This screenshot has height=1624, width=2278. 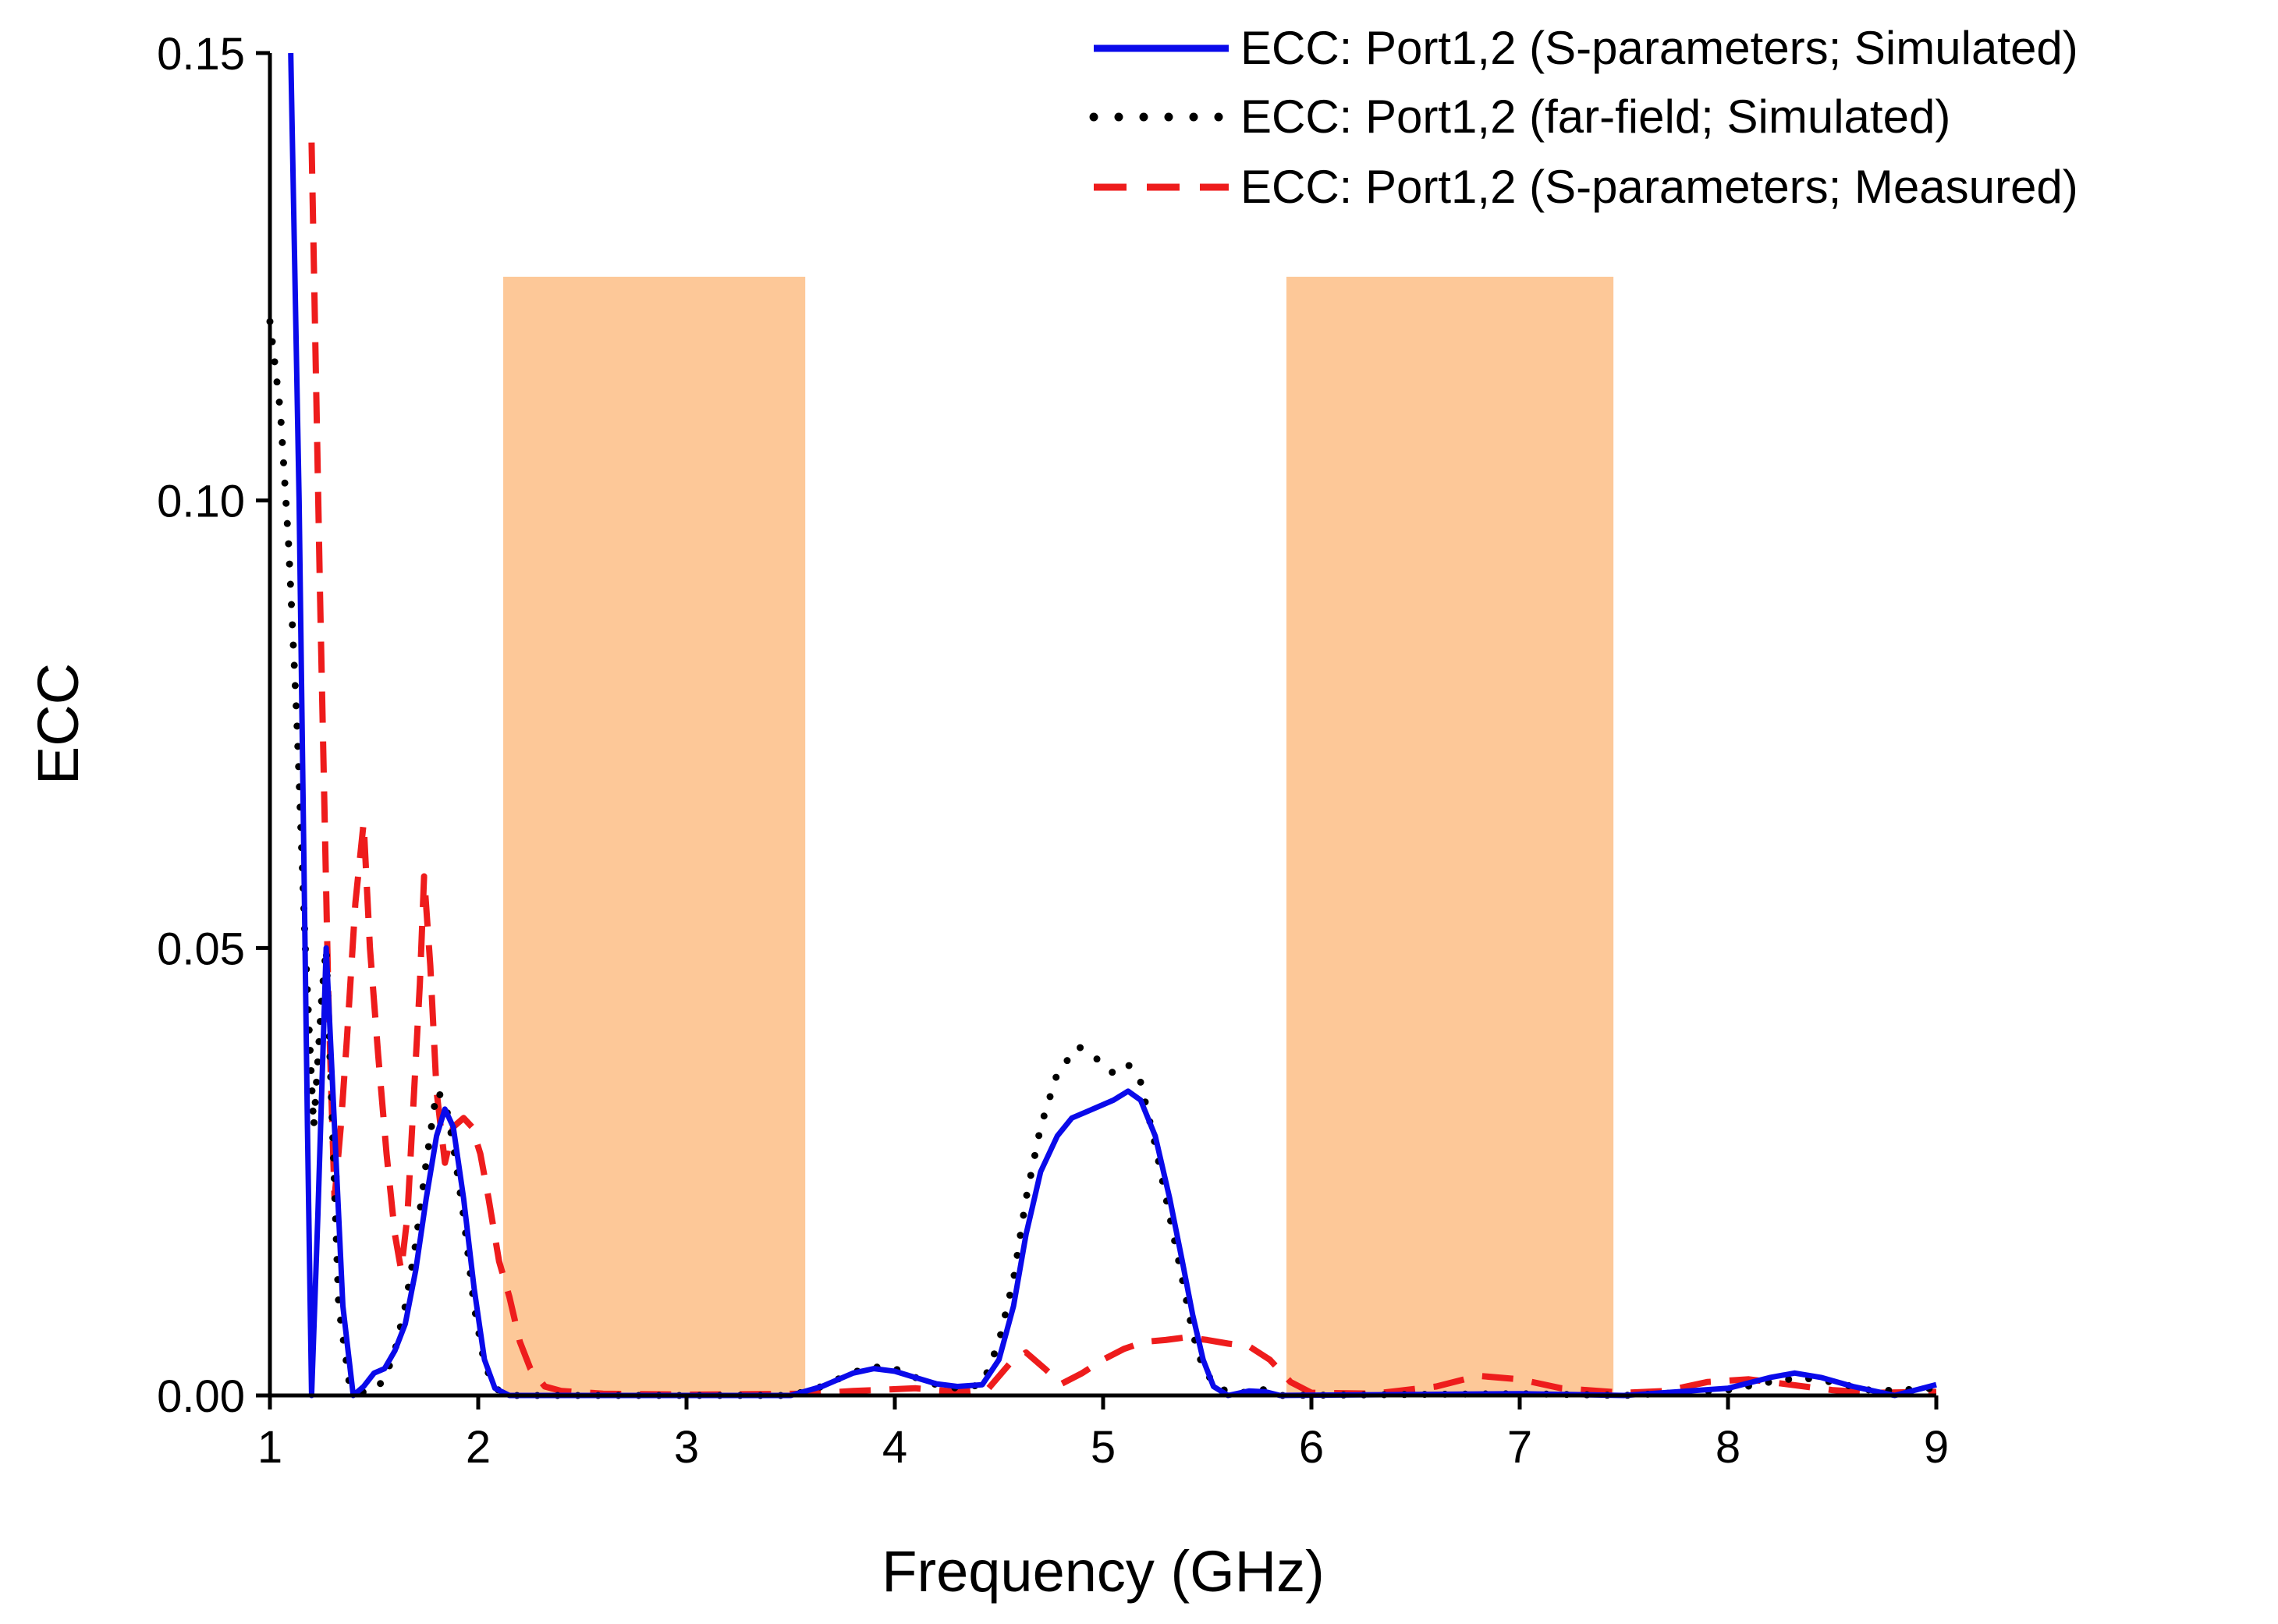 What do you see at coordinates (686, 1447) in the screenshot?
I see `x-tick-label: 3` at bounding box center [686, 1447].